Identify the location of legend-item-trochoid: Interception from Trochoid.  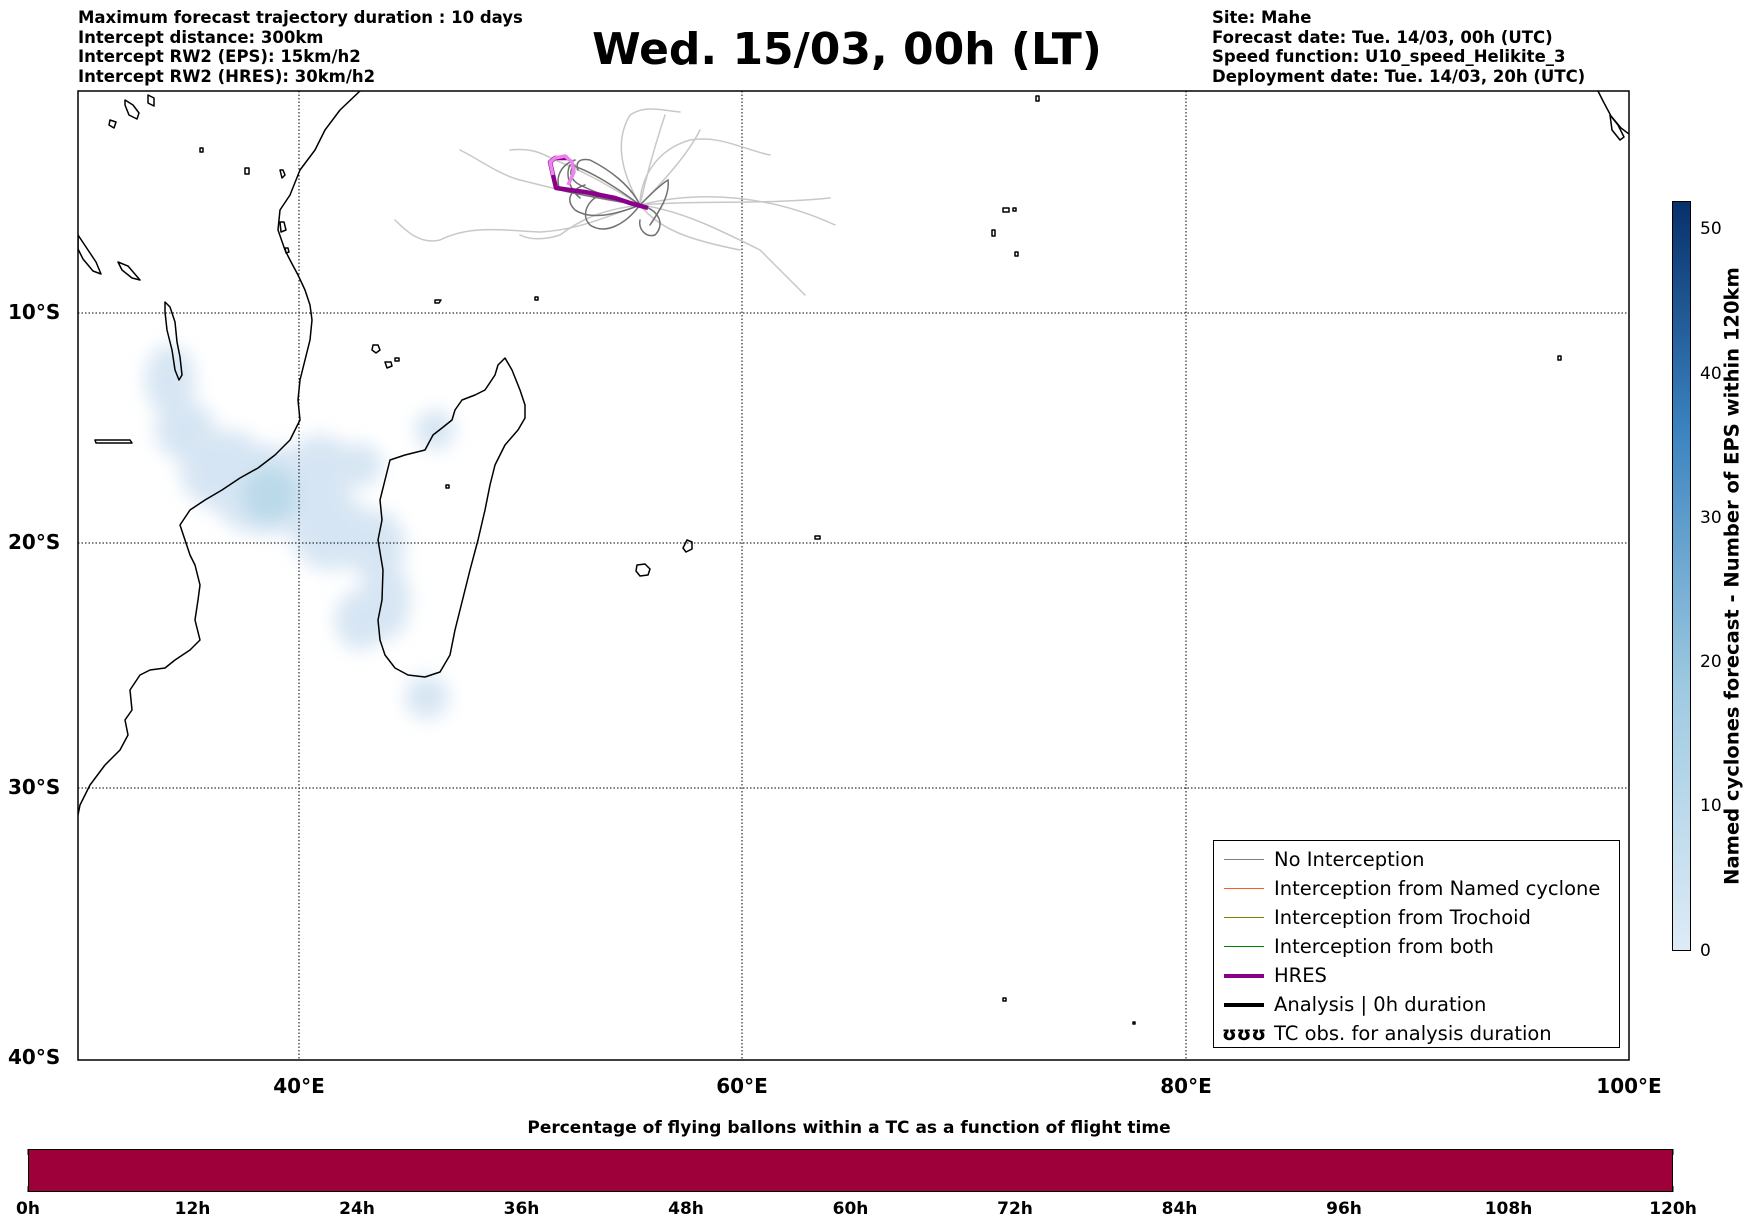
(1416, 917).